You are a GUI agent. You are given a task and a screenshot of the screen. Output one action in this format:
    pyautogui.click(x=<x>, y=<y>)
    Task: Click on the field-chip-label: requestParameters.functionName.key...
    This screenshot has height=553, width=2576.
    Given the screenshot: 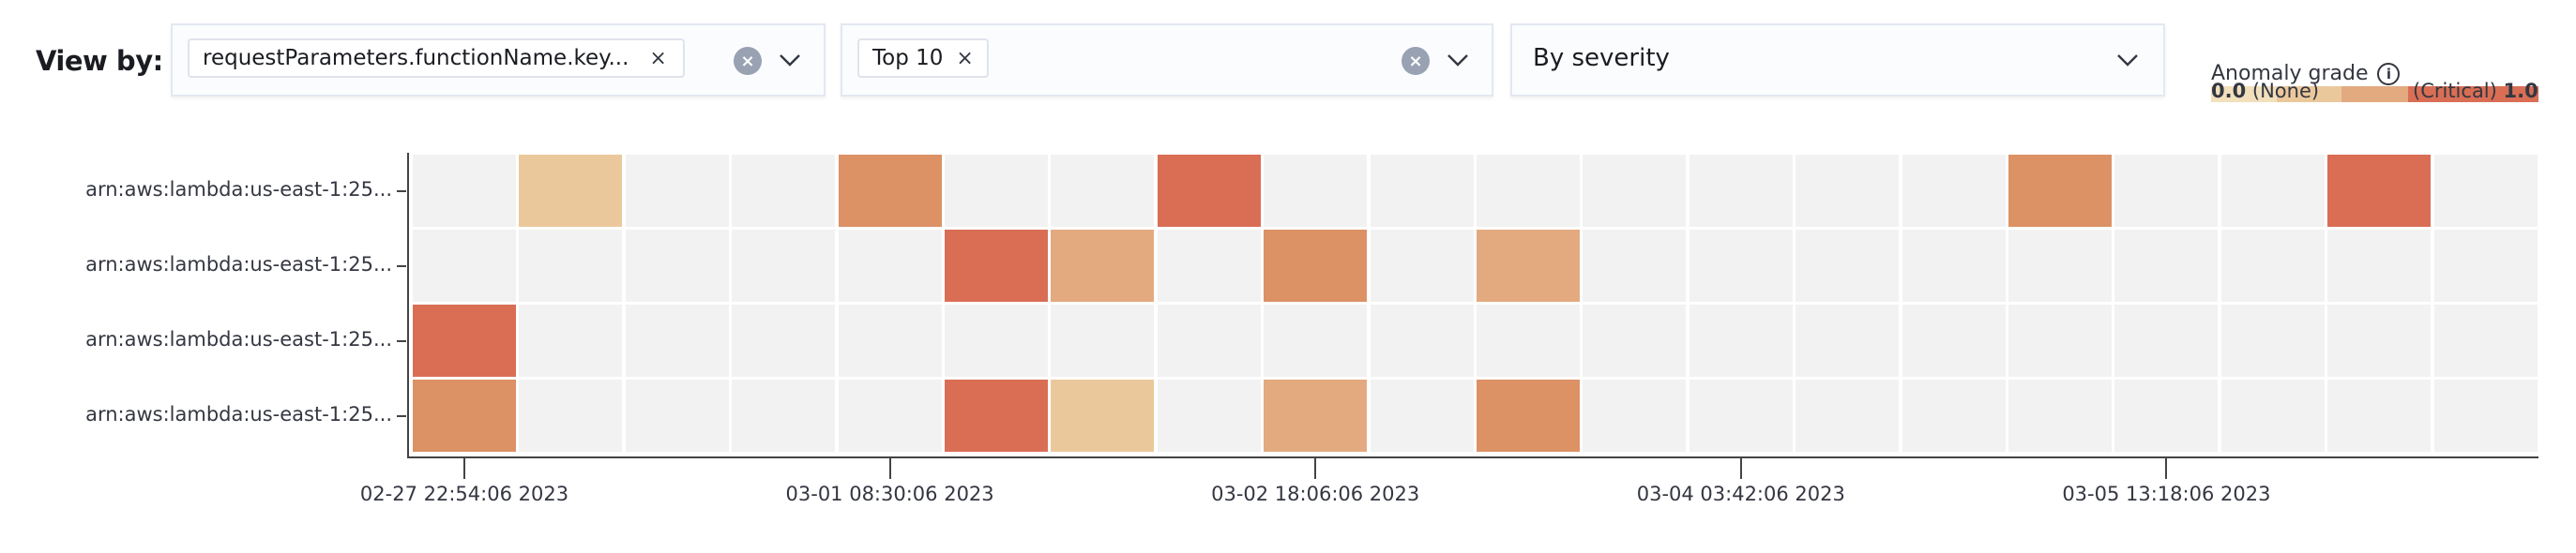 What is the action you would take?
    pyautogui.click(x=416, y=58)
    